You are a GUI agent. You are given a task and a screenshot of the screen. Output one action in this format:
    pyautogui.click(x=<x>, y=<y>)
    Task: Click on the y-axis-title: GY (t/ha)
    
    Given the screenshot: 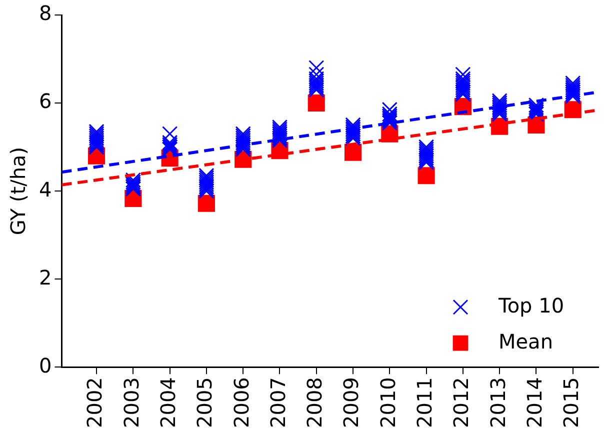 What is the action you would take?
    pyautogui.click(x=18, y=191)
    